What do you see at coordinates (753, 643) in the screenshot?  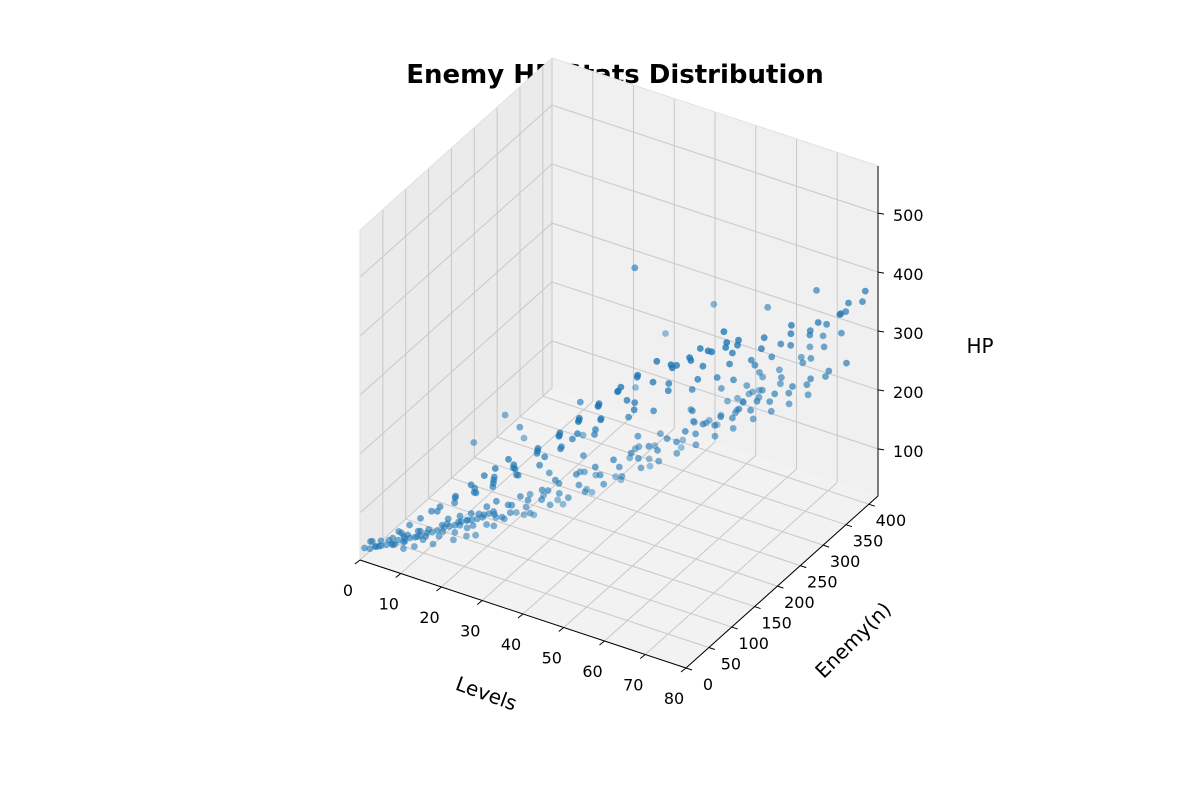 I see `y-tick-label: 100` at bounding box center [753, 643].